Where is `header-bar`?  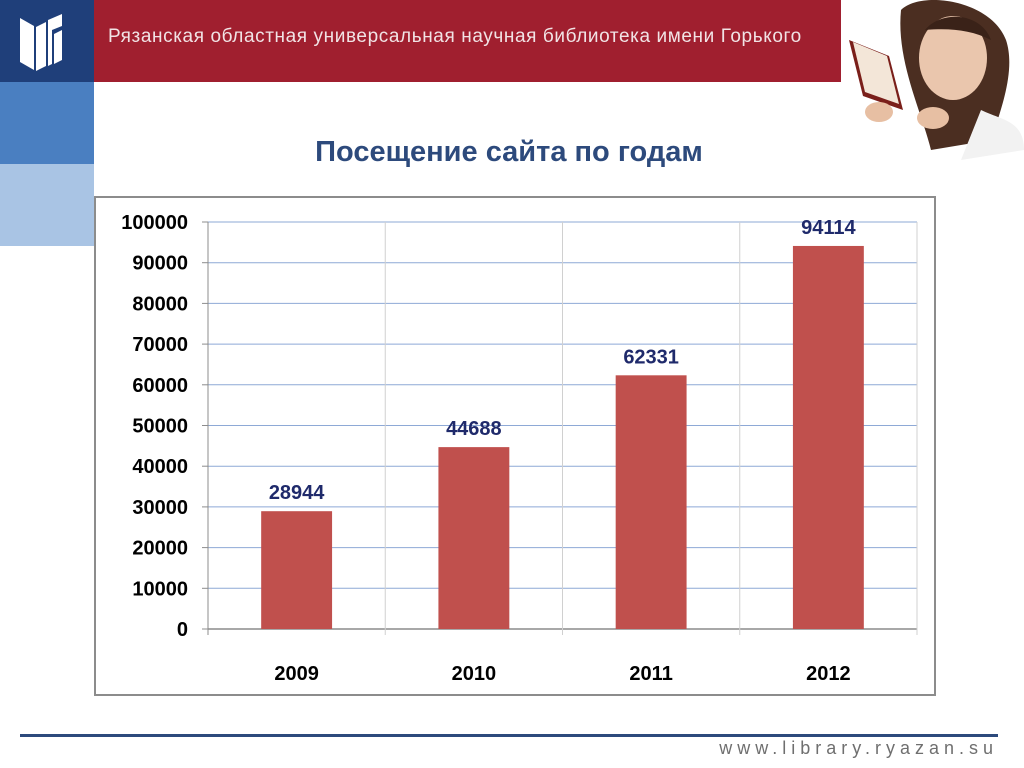
header-bar is located at coordinates (467, 41).